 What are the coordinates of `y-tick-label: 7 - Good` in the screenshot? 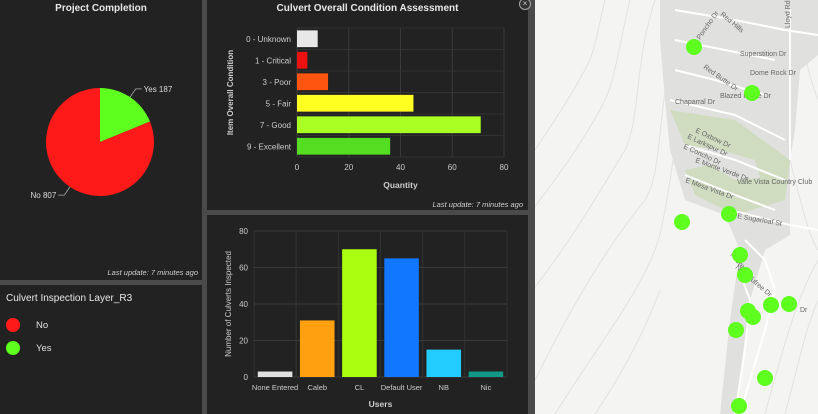 It's located at (275, 125).